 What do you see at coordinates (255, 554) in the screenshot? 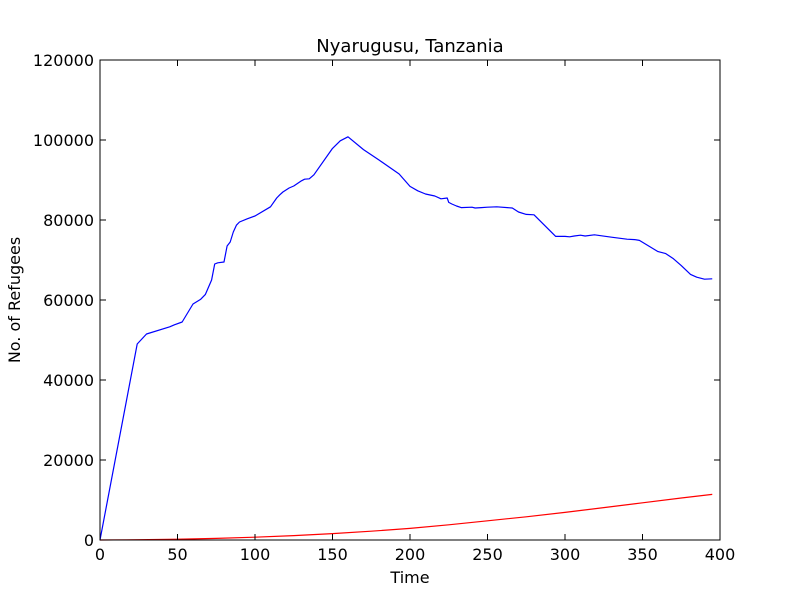
I see `x-tick-label: 100` at bounding box center [255, 554].